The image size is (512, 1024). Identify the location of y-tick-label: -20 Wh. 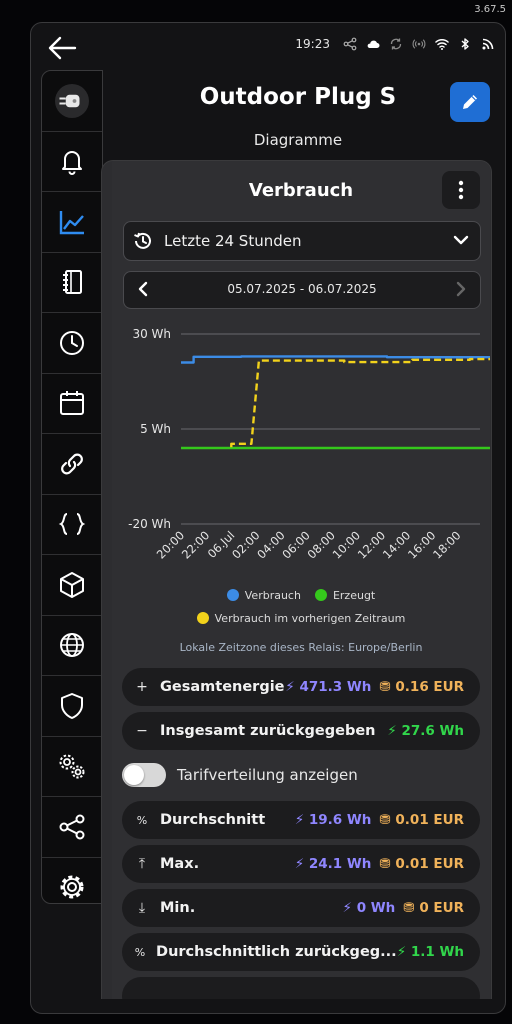
(149, 524).